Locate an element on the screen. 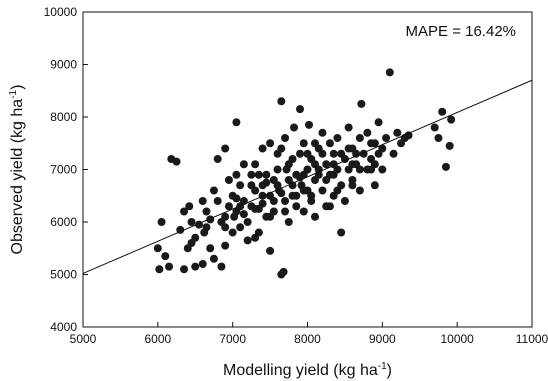 The image size is (548, 381). x-tick-label: 6000 is located at coordinates (157, 339).